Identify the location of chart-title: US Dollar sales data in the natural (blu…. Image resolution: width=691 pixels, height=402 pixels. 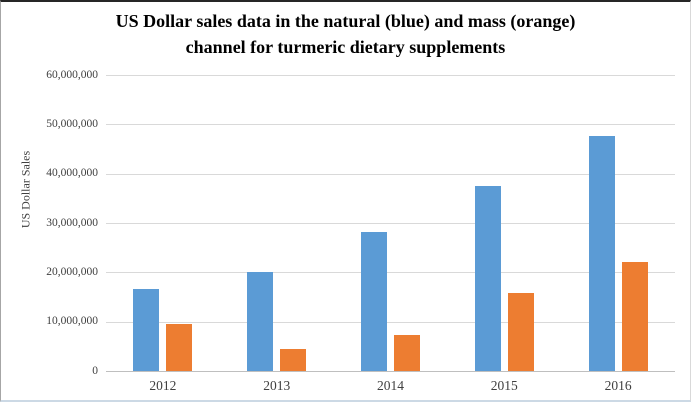
(345, 34).